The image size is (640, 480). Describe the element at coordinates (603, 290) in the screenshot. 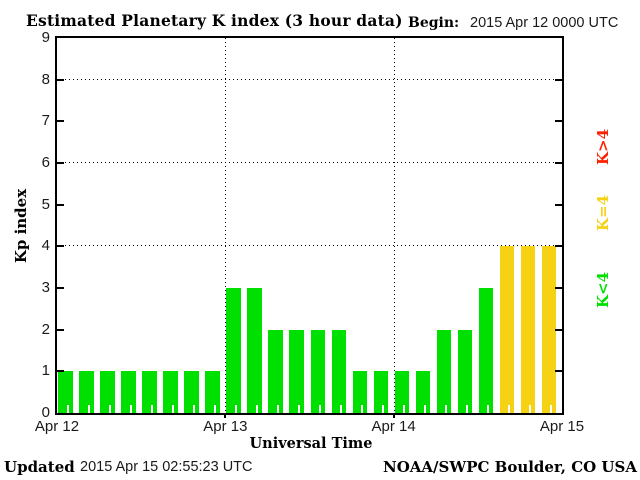

I see `legend-label: K<4` at that location.